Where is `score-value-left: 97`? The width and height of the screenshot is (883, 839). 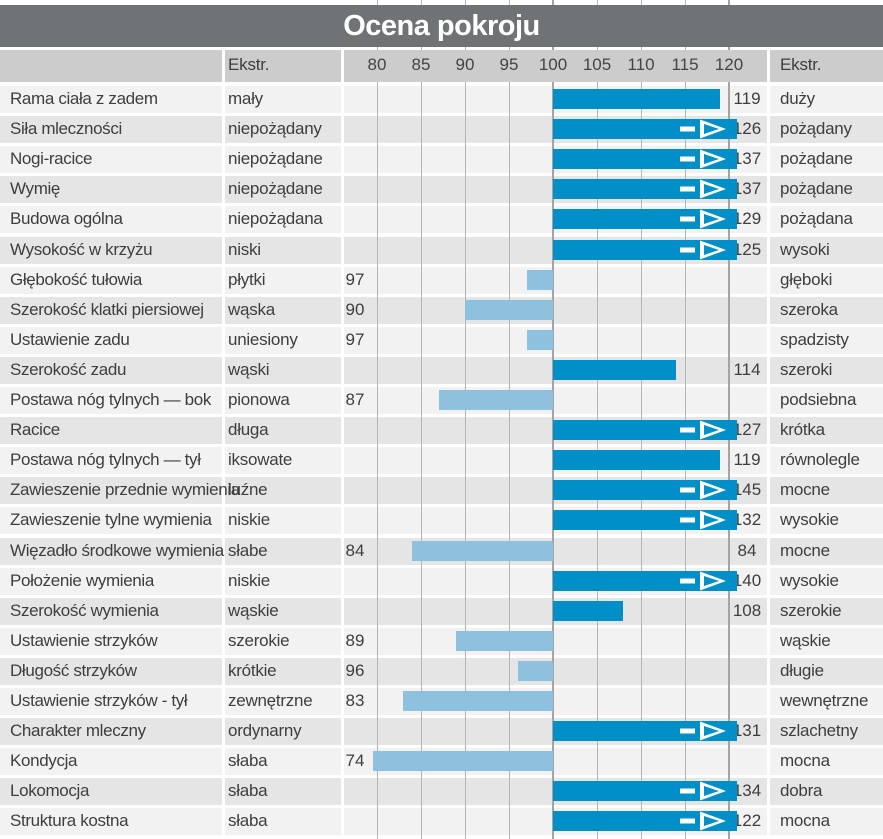
score-value-left: 97 is located at coordinates (355, 339).